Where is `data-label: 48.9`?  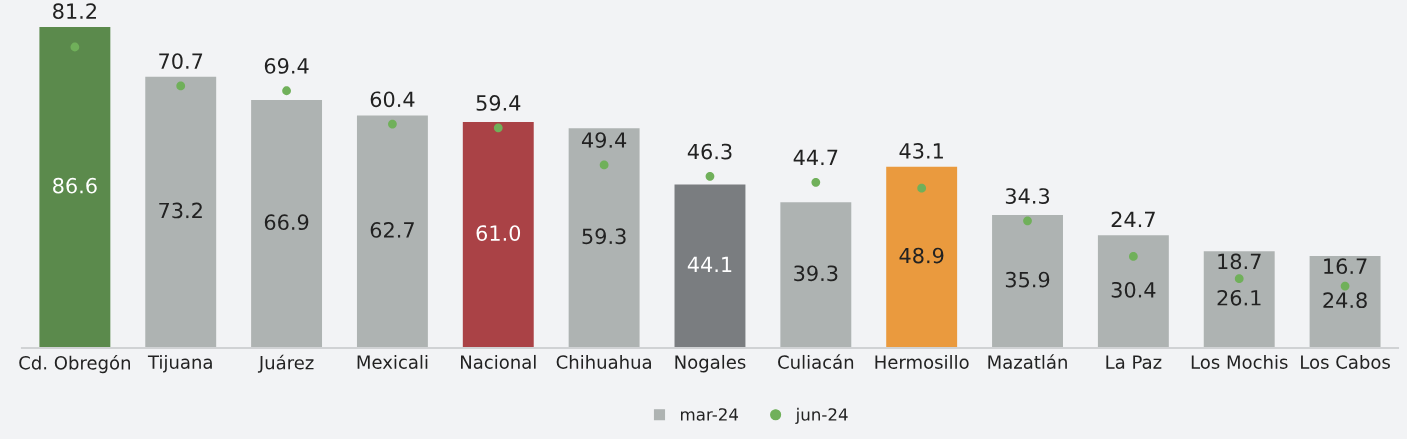
data-label: 48.9 is located at coordinates (921, 255).